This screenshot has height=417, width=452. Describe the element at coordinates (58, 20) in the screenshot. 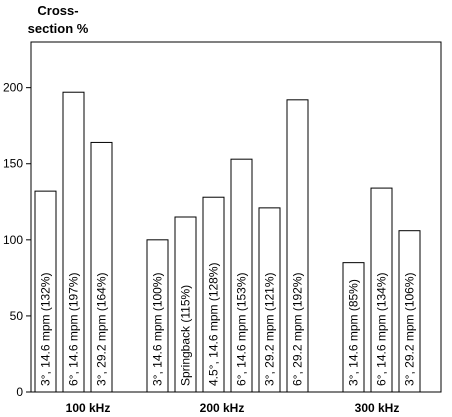

I see `y-axis-title: Cross- section %` at that location.